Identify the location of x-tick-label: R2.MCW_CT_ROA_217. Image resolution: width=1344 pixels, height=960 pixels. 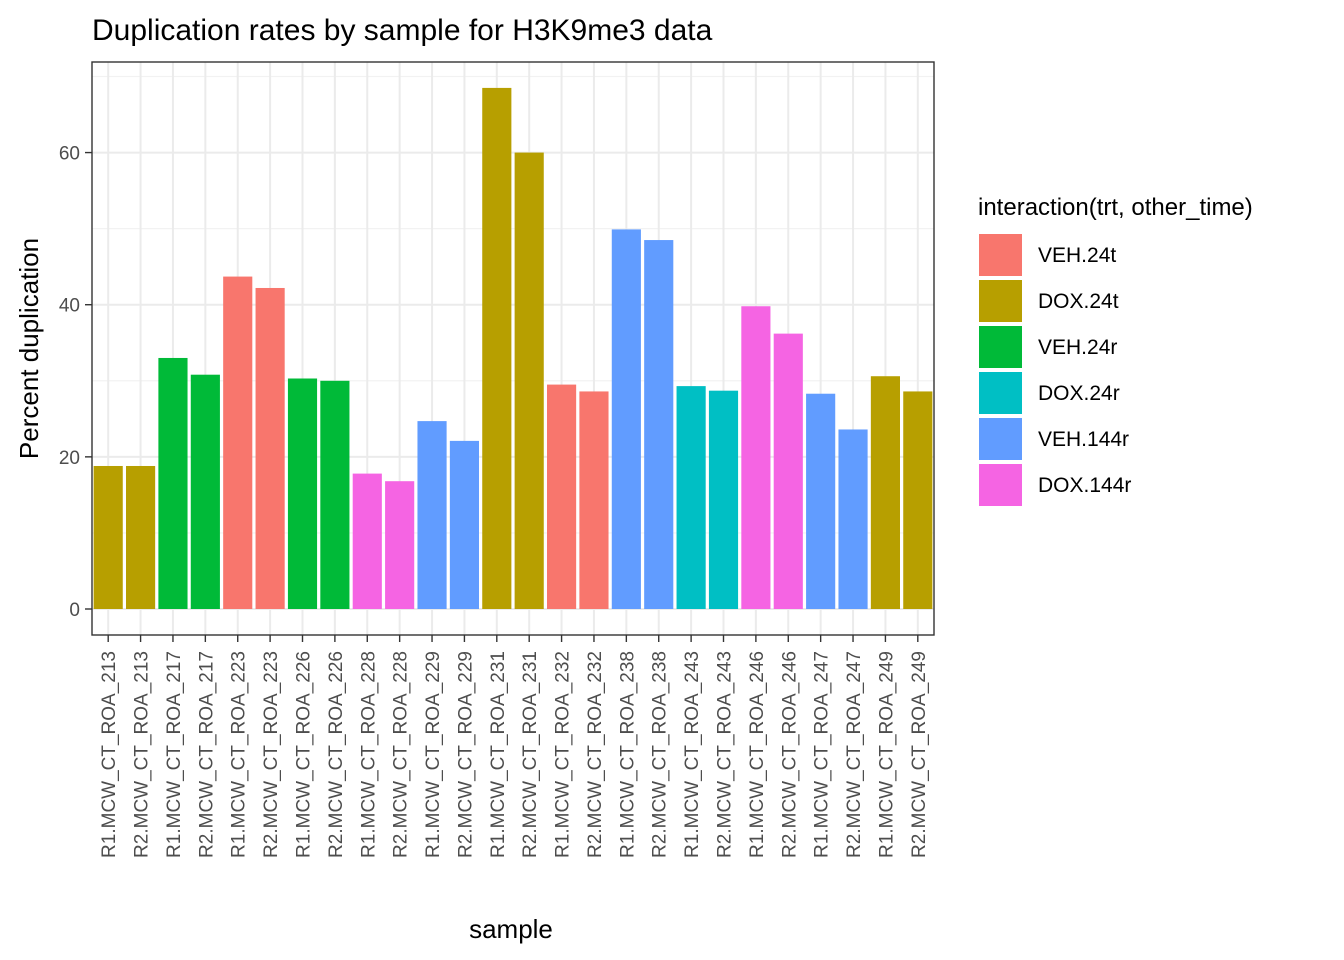
(206, 754).